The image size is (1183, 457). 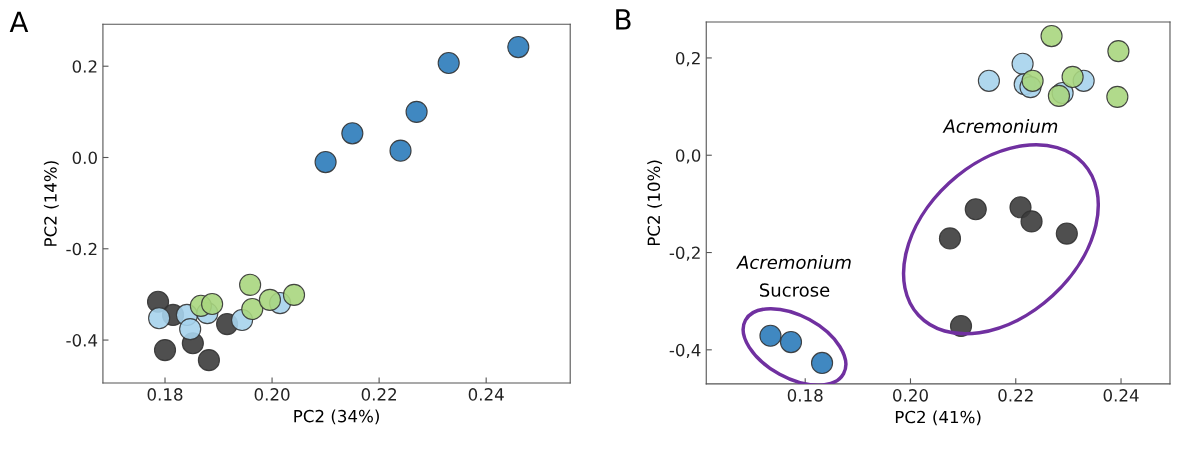 I want to click on annotation: Acremonium, so click(x=1000, y=126).